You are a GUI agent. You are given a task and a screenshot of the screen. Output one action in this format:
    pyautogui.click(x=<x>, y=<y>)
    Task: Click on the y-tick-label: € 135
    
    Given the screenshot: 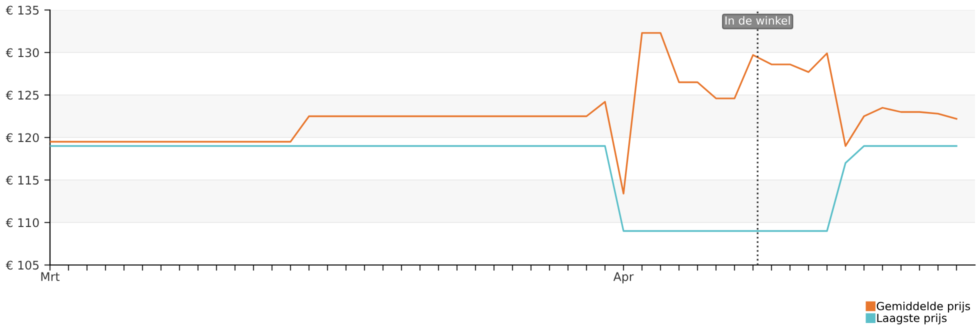 What is the action you would take?
    pyautogui.click(x=22, y=10)
    